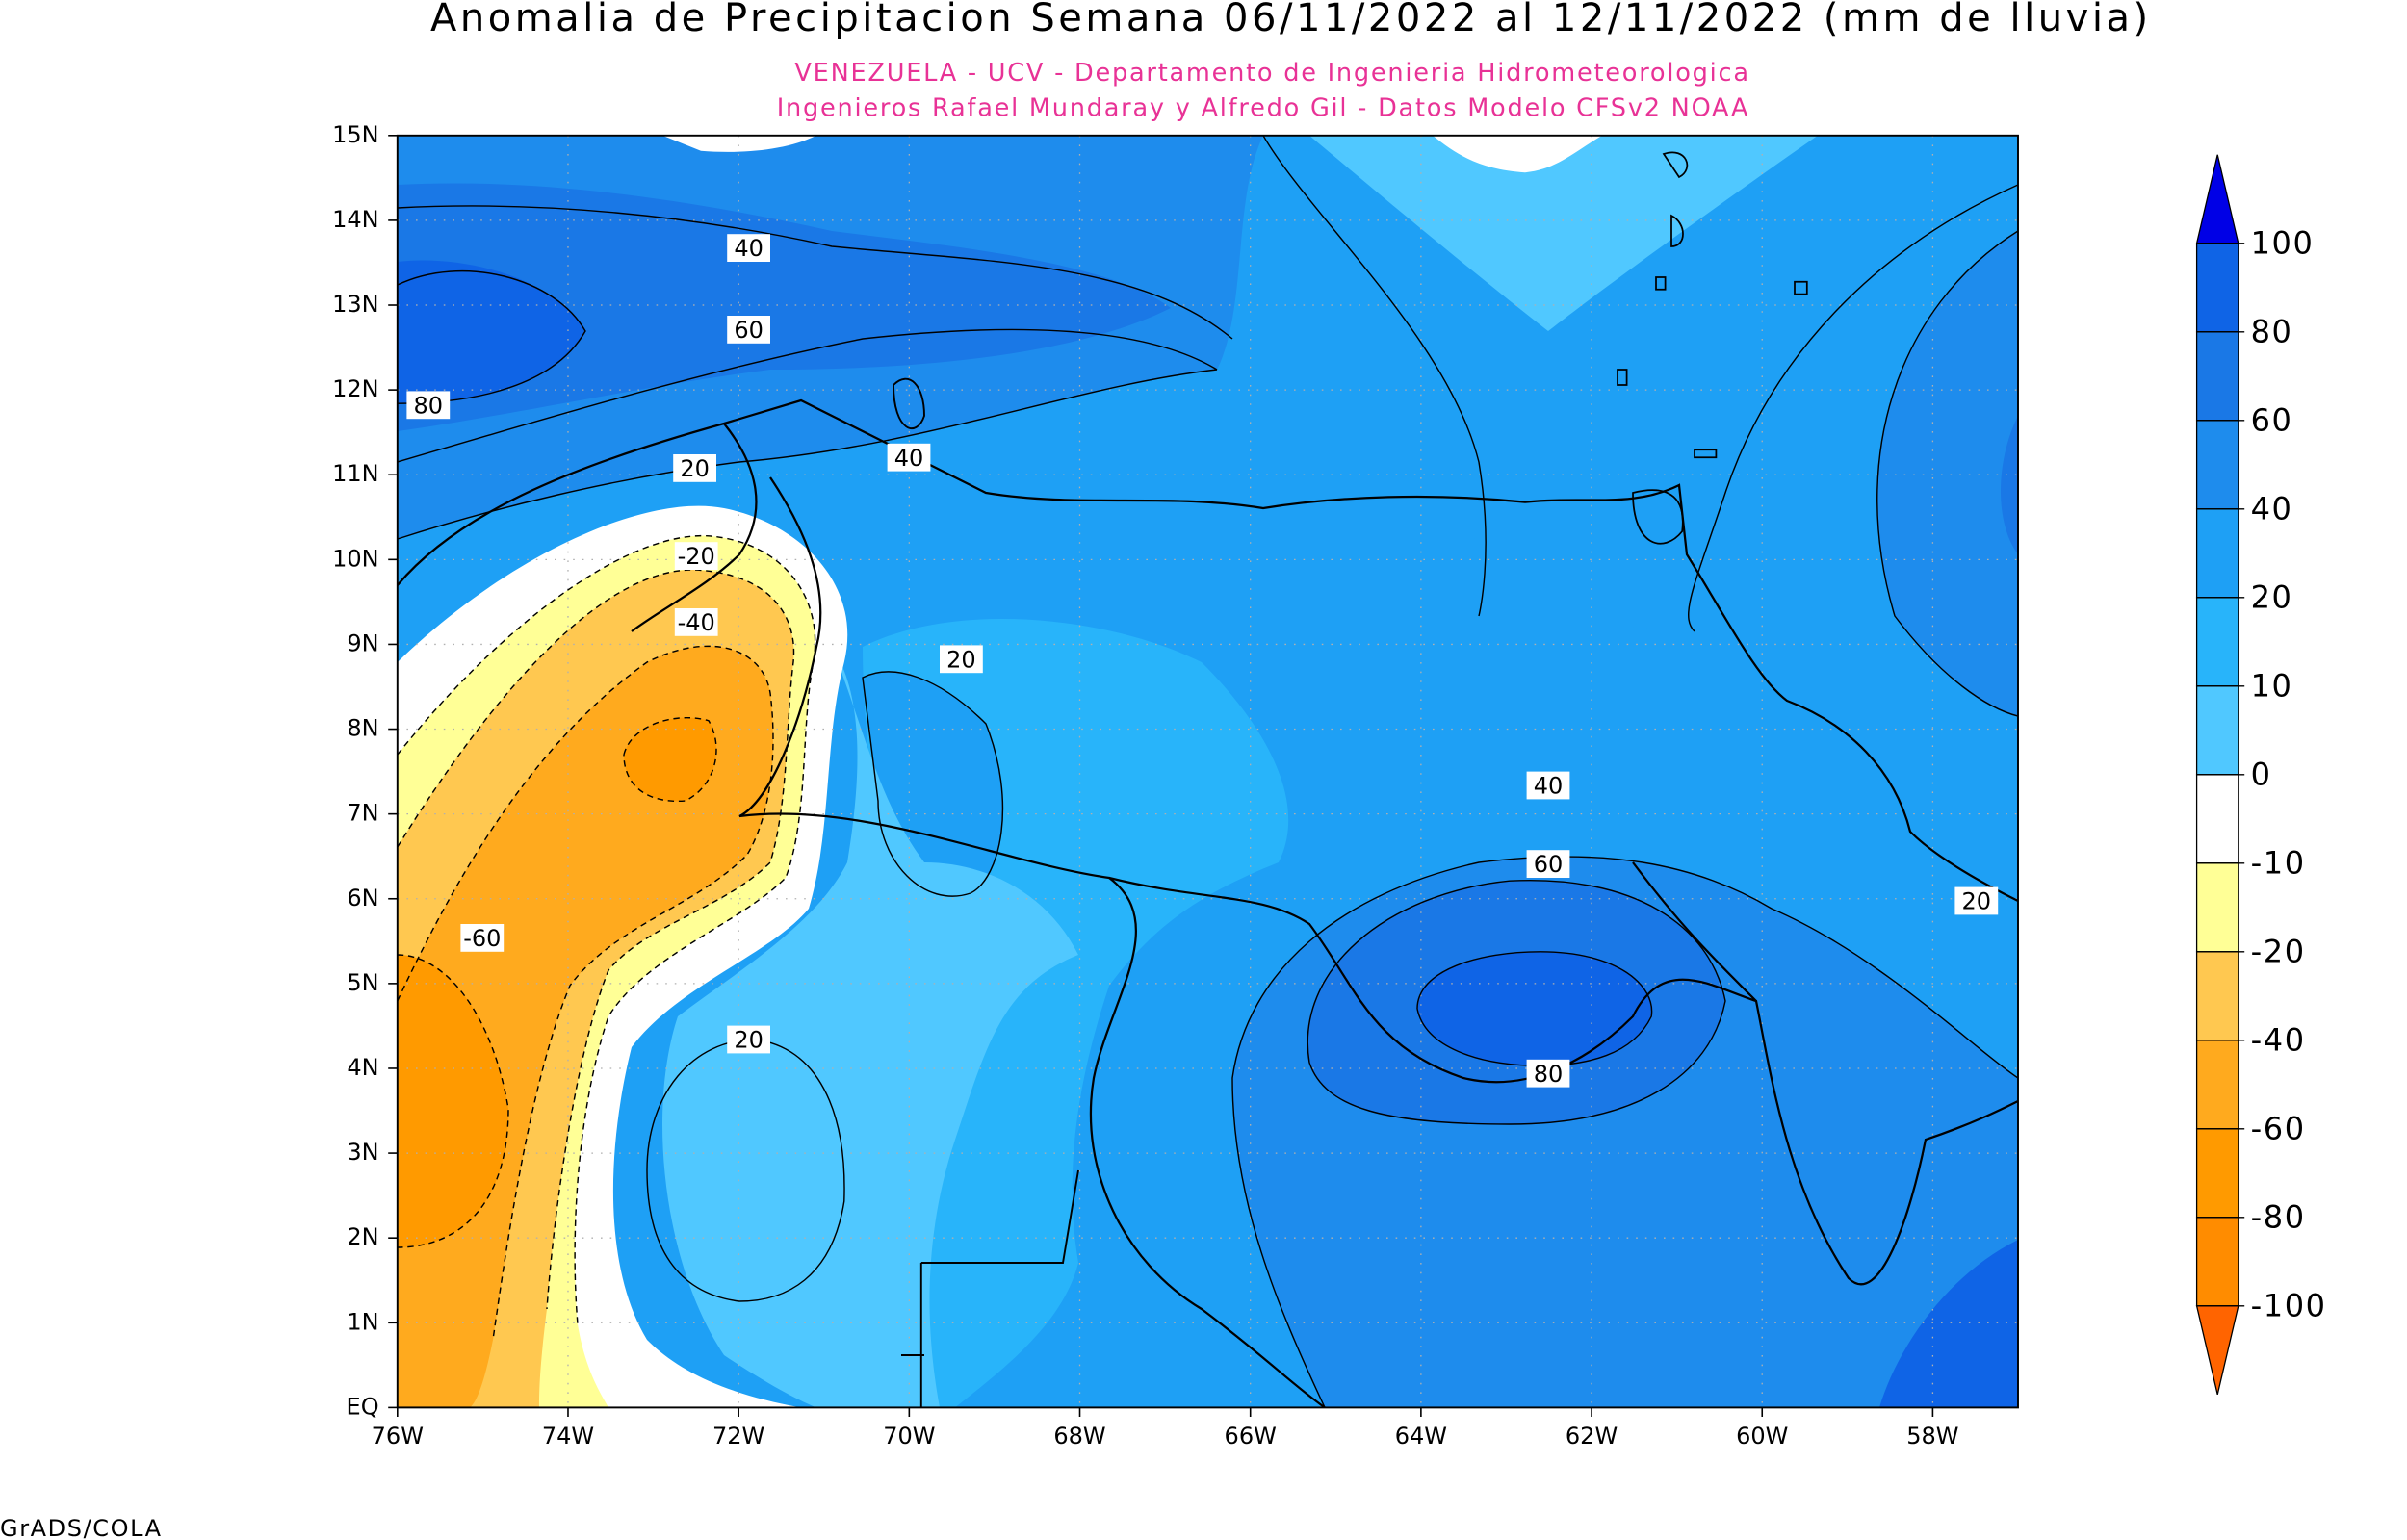 This screenshot has height=1540, width=2407. What do you see at coordinates (362, 1067) in the screenshot?
I see `y-tick-label: 4N` at bounding box center [362, 1067].